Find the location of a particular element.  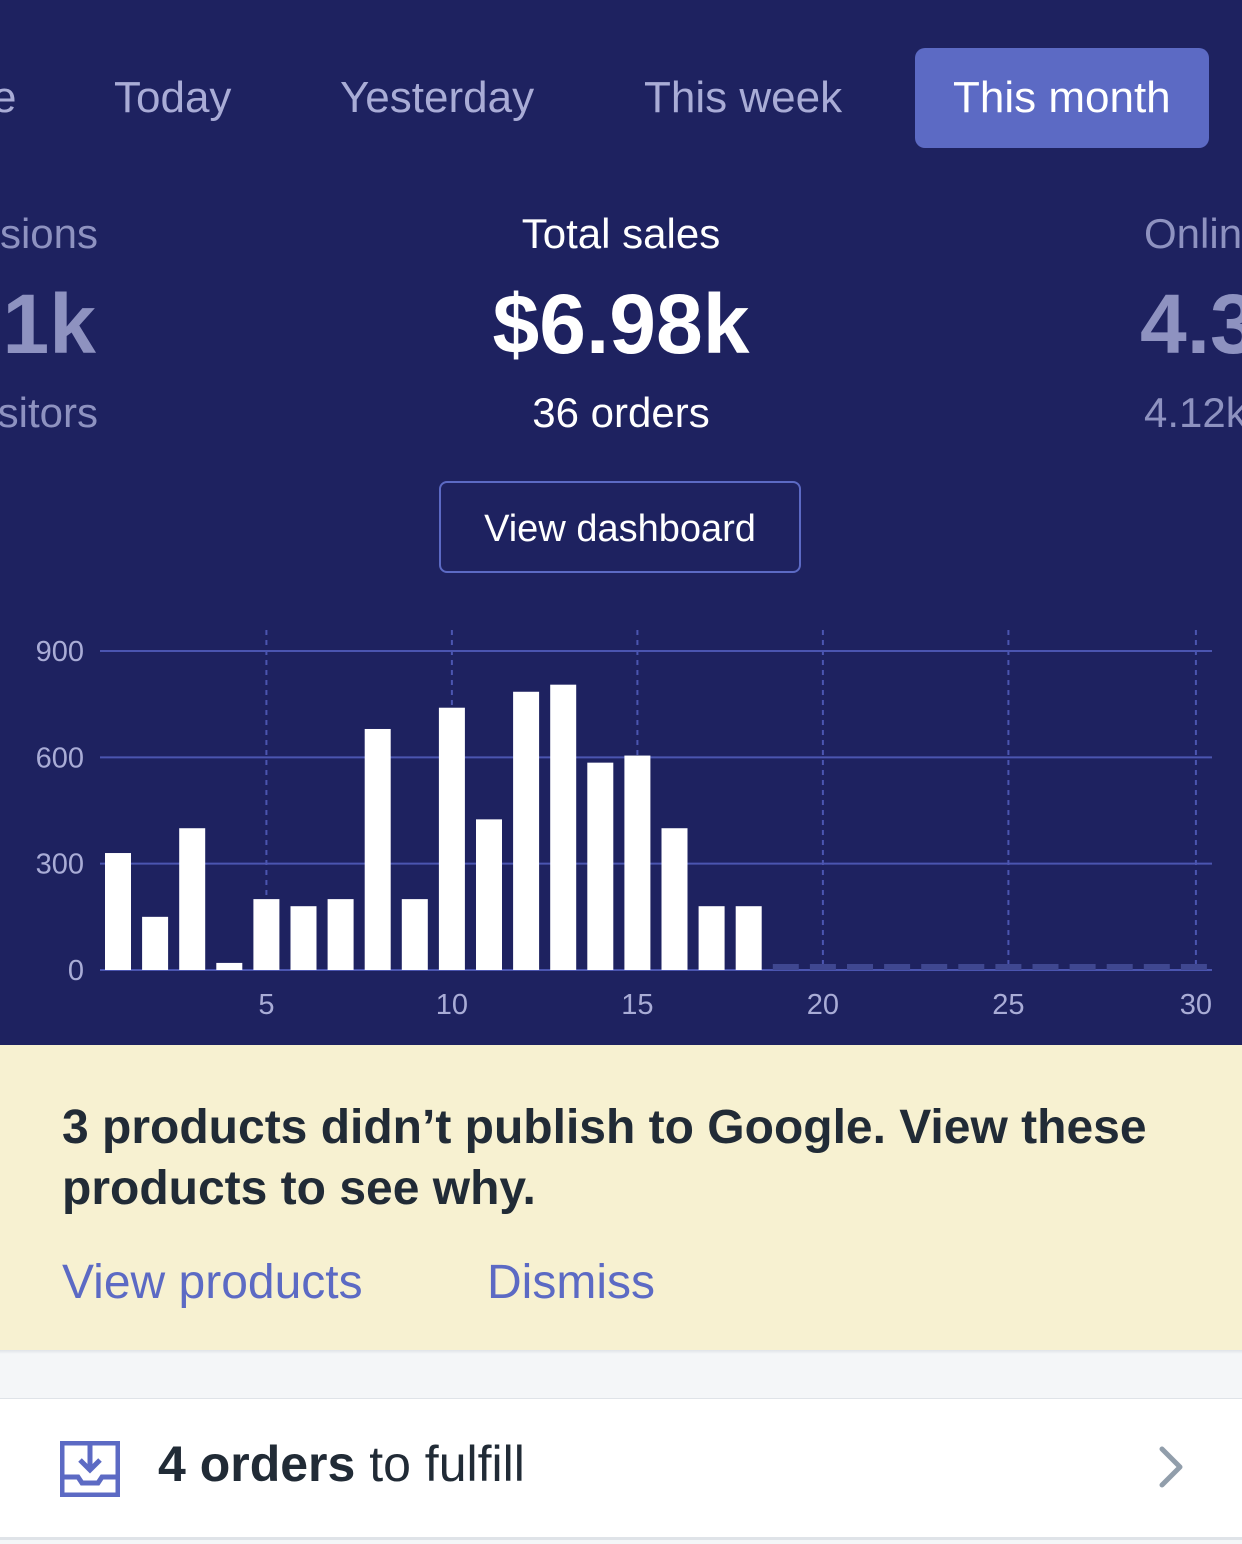

fulfill-text: 4 orders to fulfill is located at coordinates (341, 1464).